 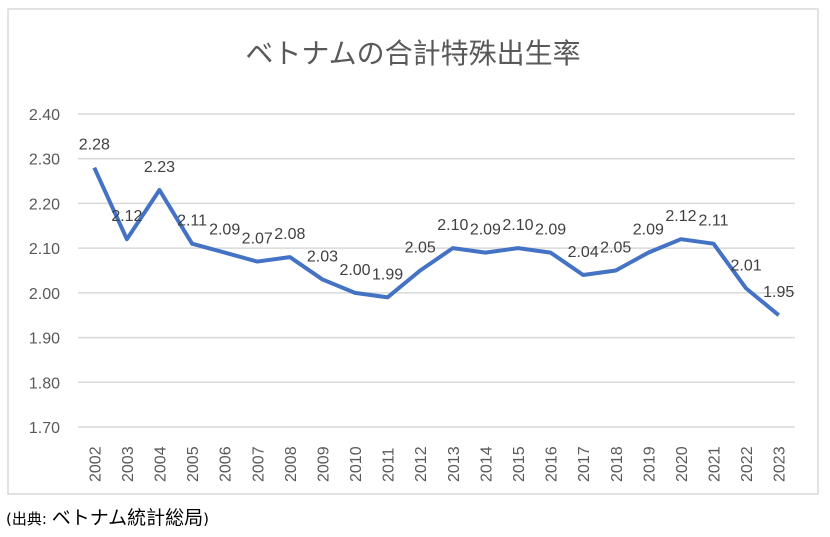 I want to click on data-label: 2.04, so click(x=583, y=252).